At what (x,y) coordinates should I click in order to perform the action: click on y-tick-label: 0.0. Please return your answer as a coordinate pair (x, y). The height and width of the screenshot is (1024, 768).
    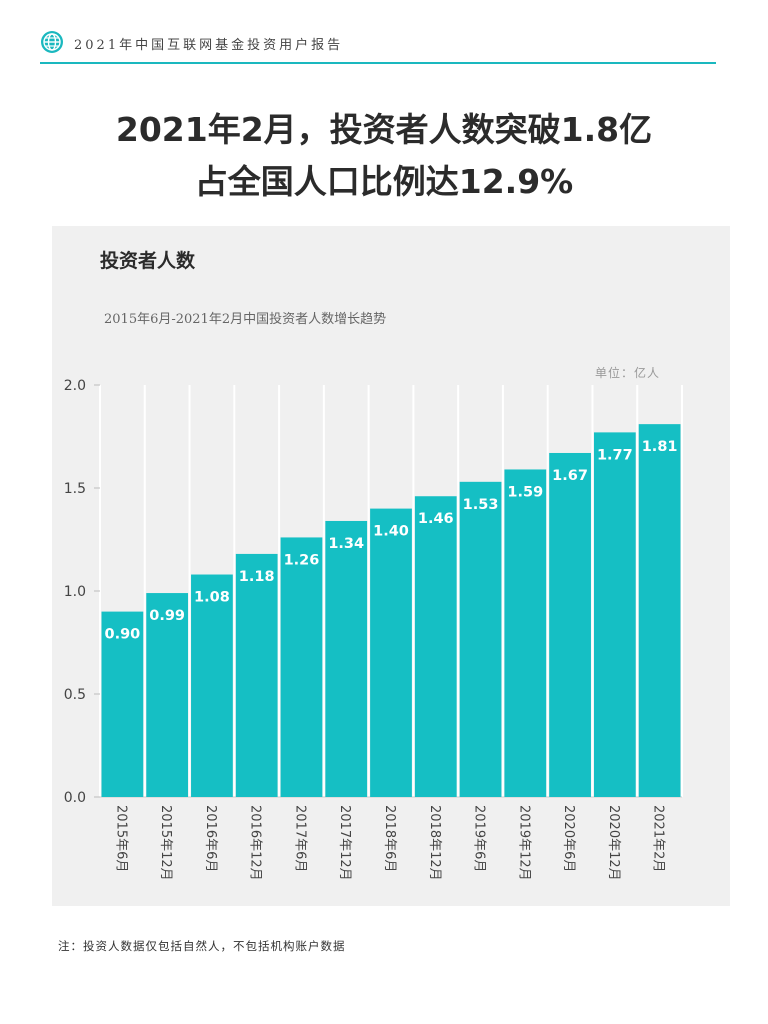
    Looking at the image, I should click on (75, 798).